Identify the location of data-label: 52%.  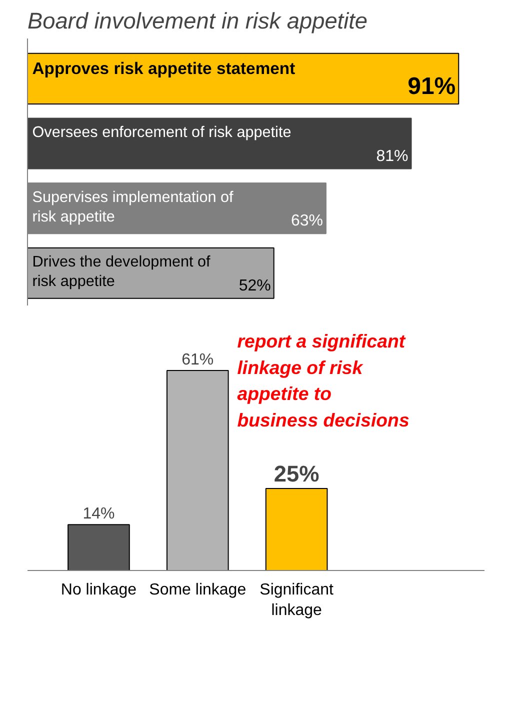
(254, 285).